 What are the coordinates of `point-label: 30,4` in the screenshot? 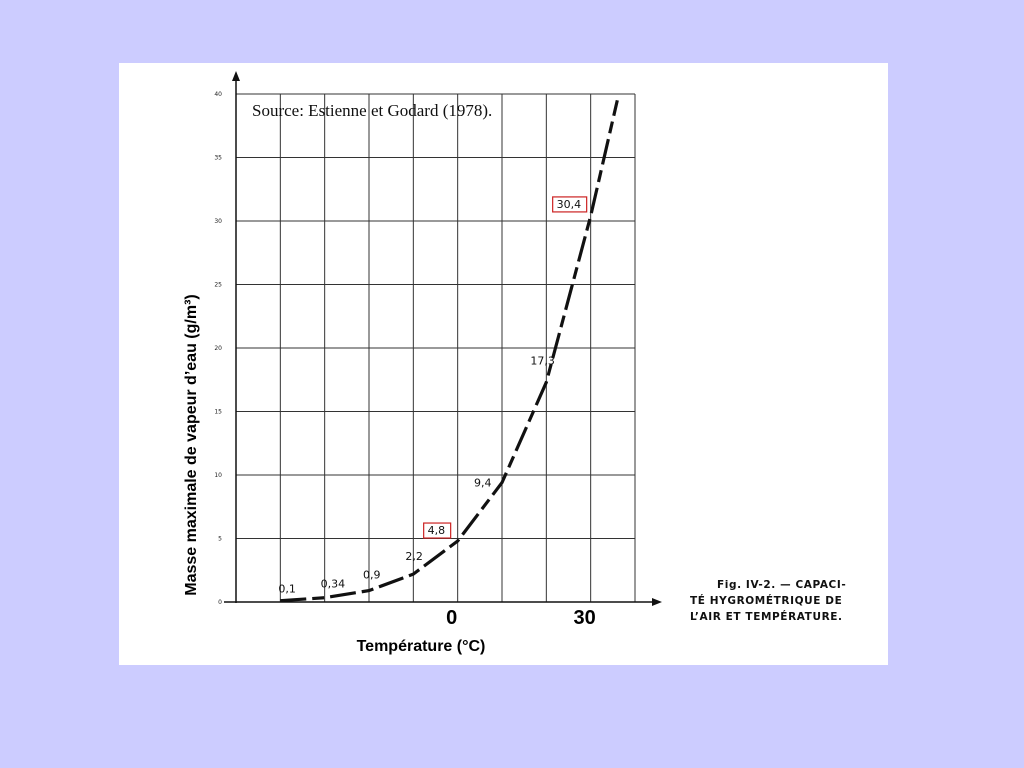 It's located at (569, 204).